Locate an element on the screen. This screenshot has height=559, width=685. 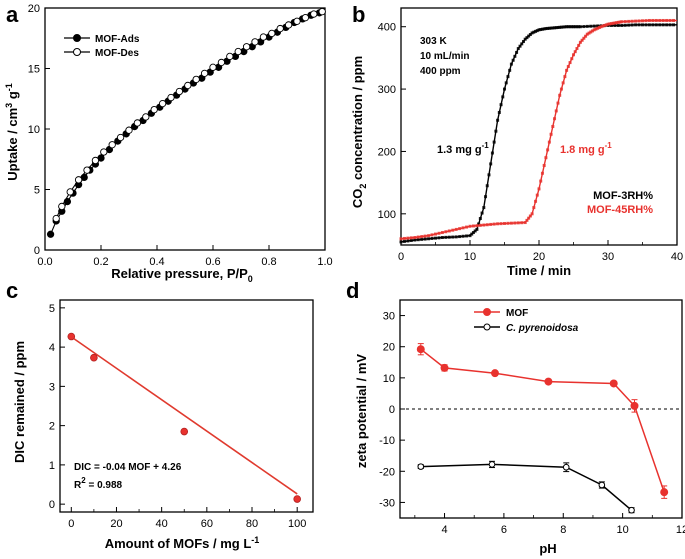
panel-a-x-tick-label: 0.8 is located at coordinates (268, 262).